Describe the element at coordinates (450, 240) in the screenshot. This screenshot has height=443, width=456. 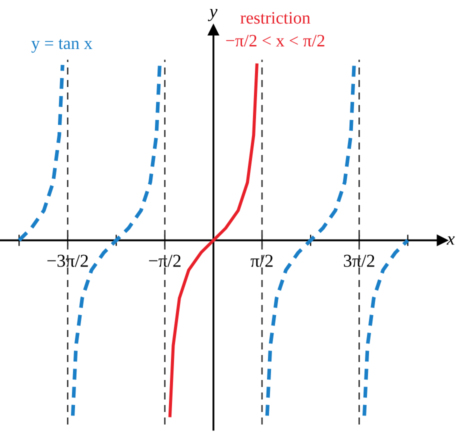
I see `x-axis-title: x` at that location.